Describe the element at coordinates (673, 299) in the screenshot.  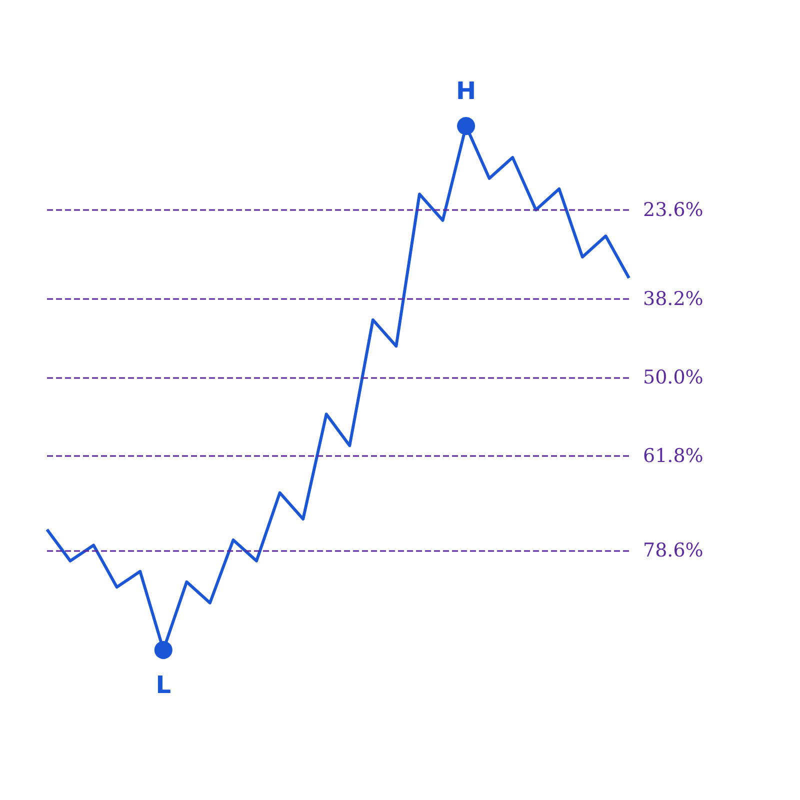
I see `text: 38.2%` at that location.